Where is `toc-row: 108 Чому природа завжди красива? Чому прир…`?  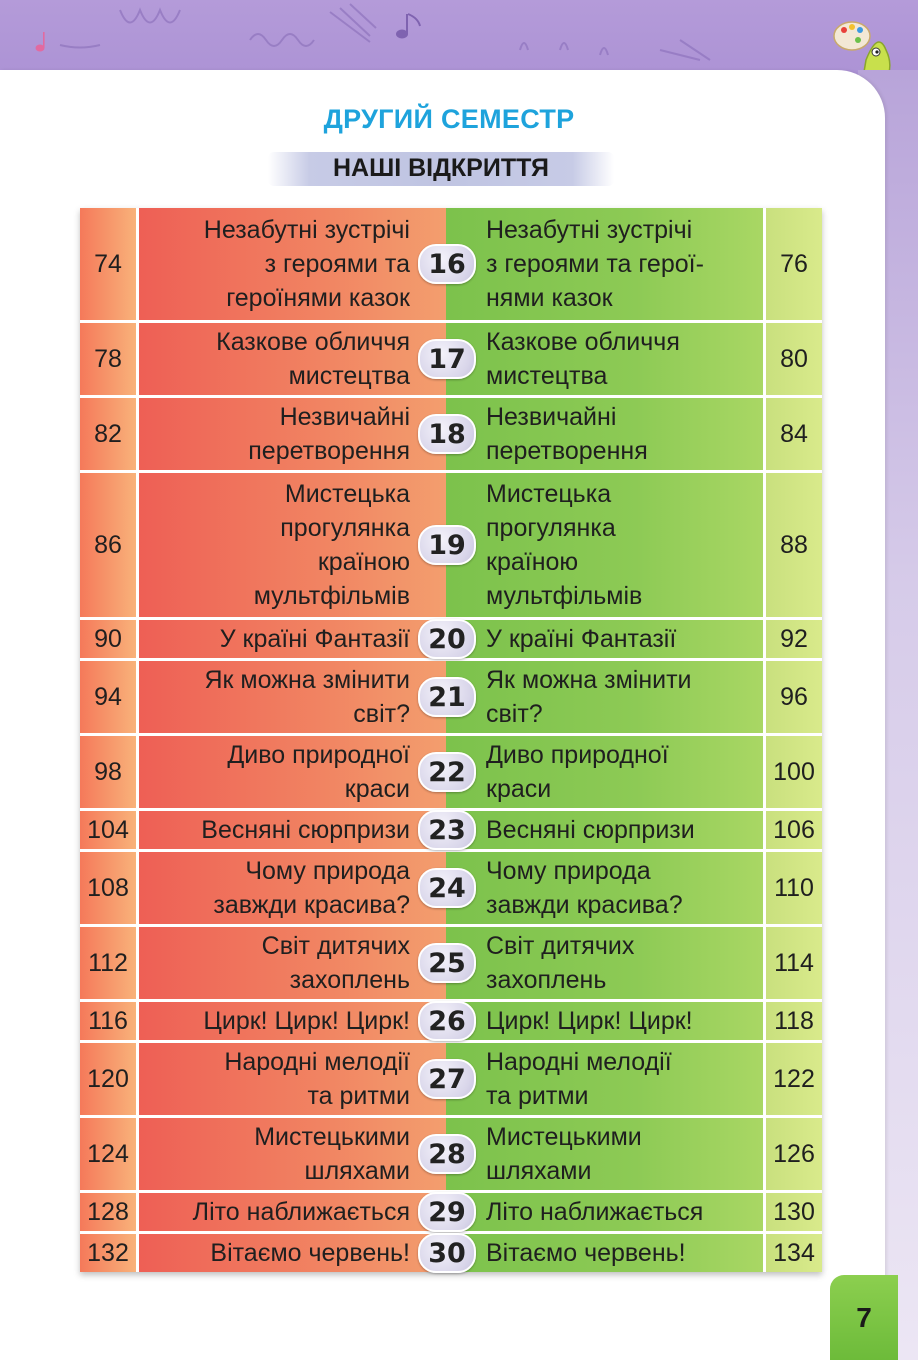 toc-row: 108 Чому природа завжди красива? Чому прир… is located at coordinates (451, 889).